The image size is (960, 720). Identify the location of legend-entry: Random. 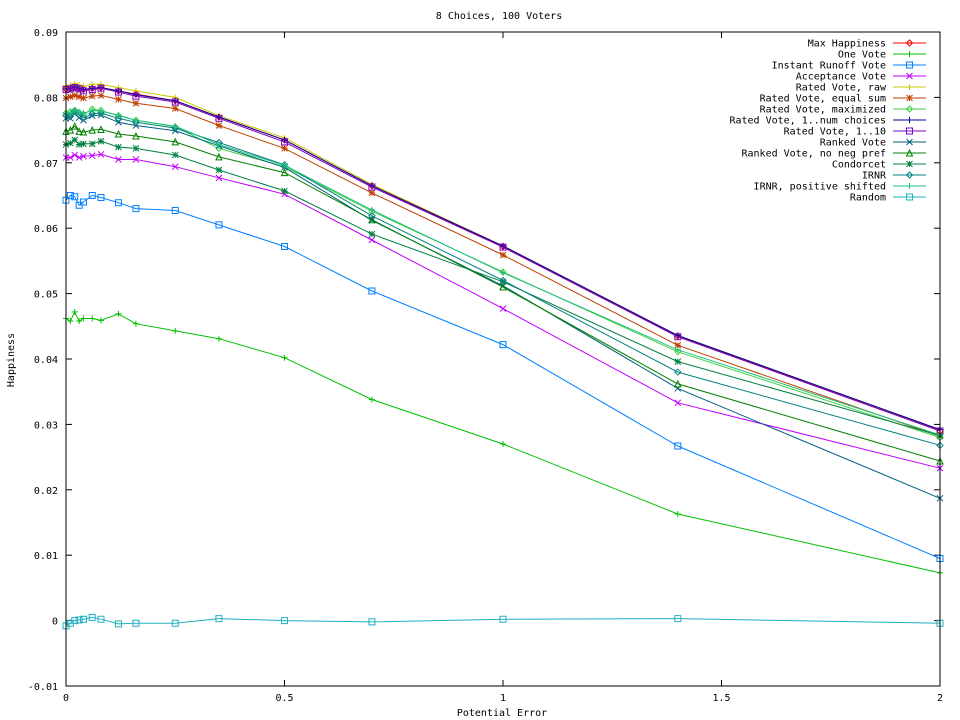
(888, 198).